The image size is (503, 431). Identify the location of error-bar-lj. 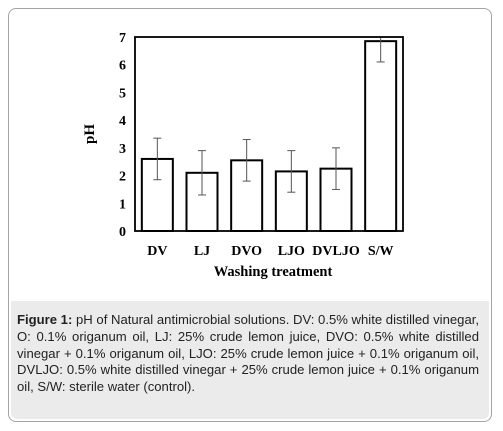
(202, 173).